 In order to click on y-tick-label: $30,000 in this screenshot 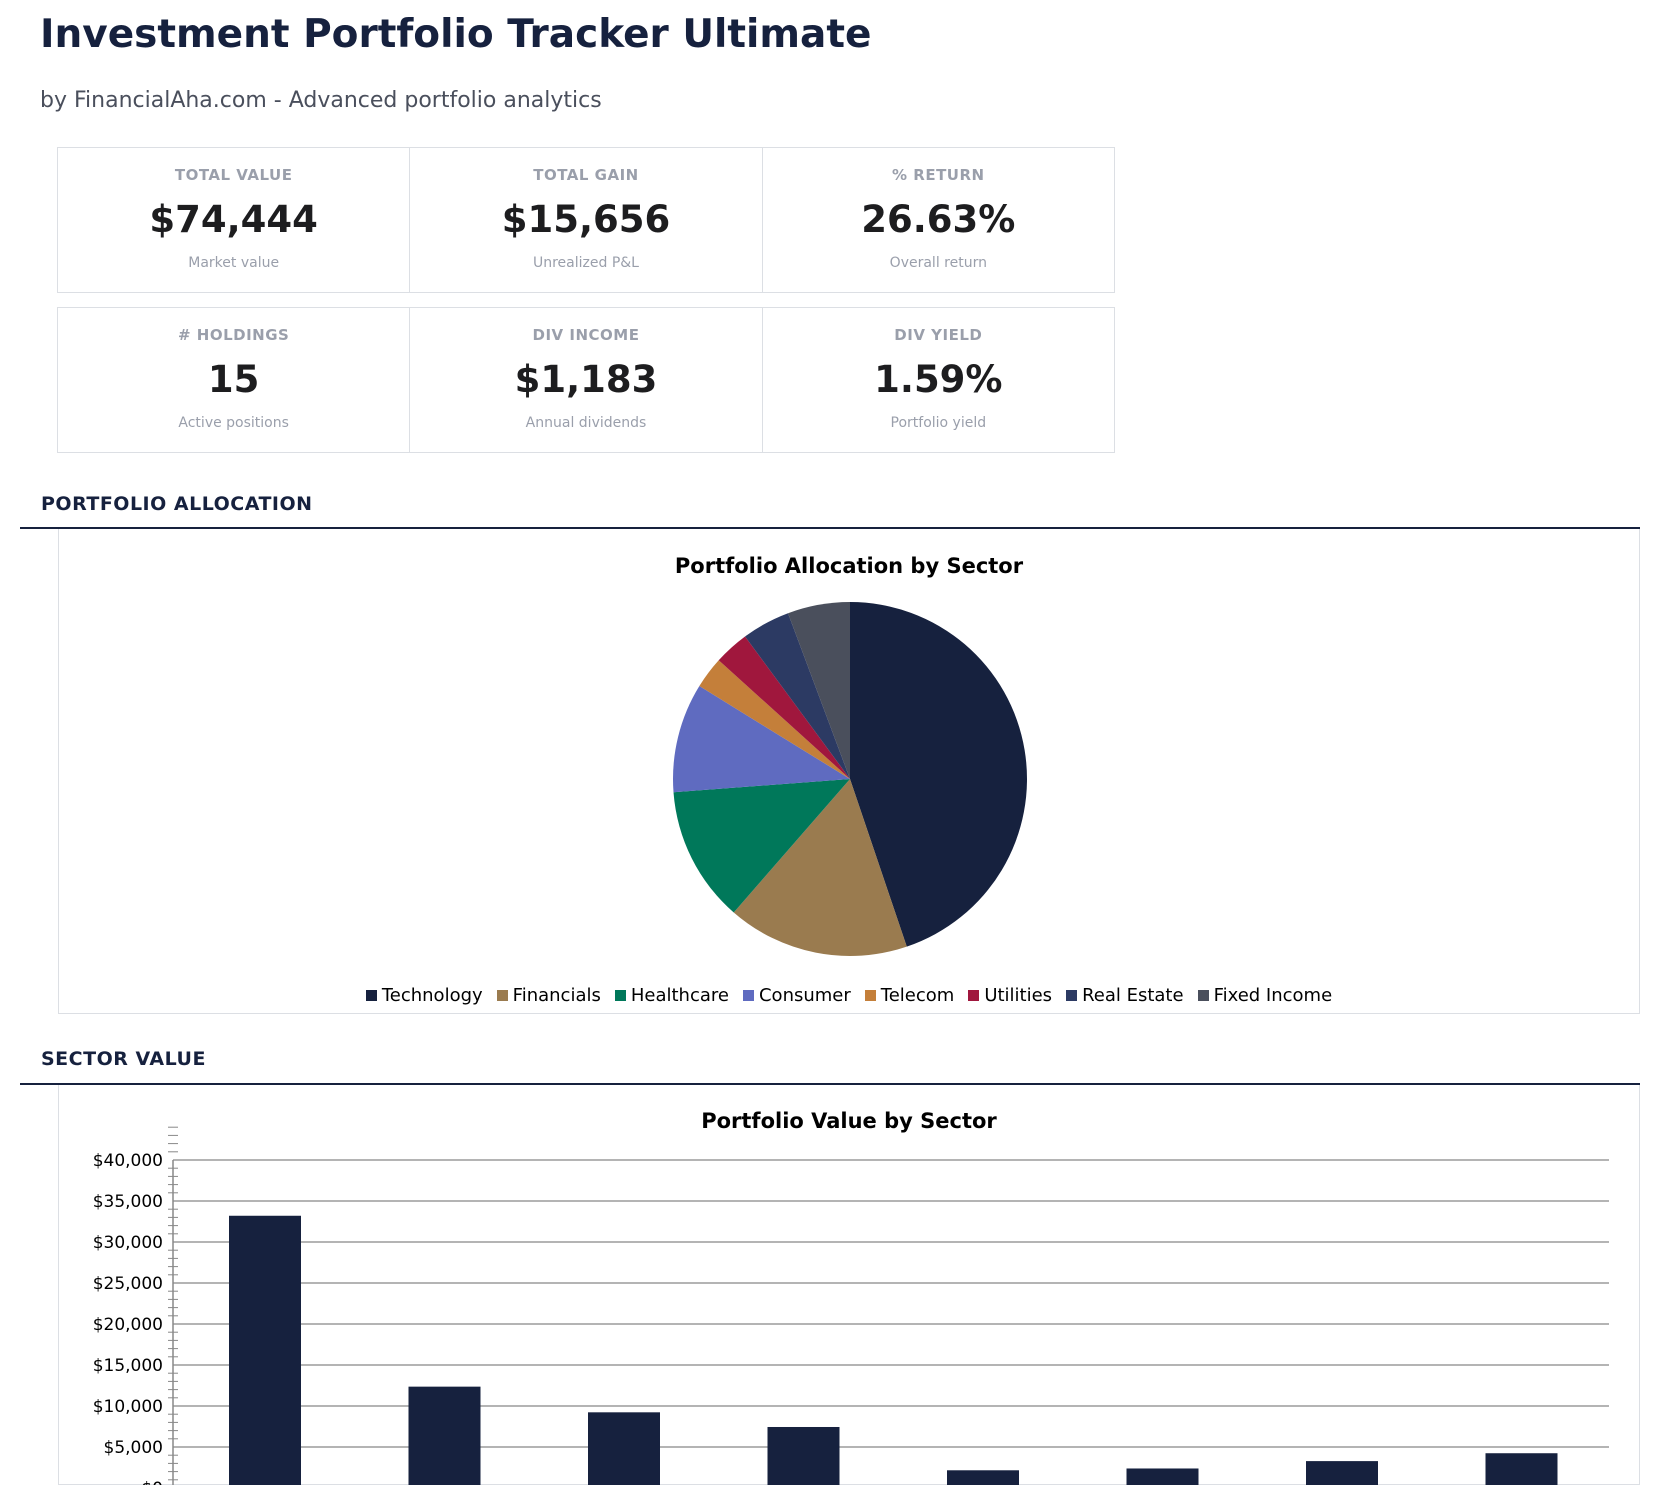, I will do `click(128, 1243)`.